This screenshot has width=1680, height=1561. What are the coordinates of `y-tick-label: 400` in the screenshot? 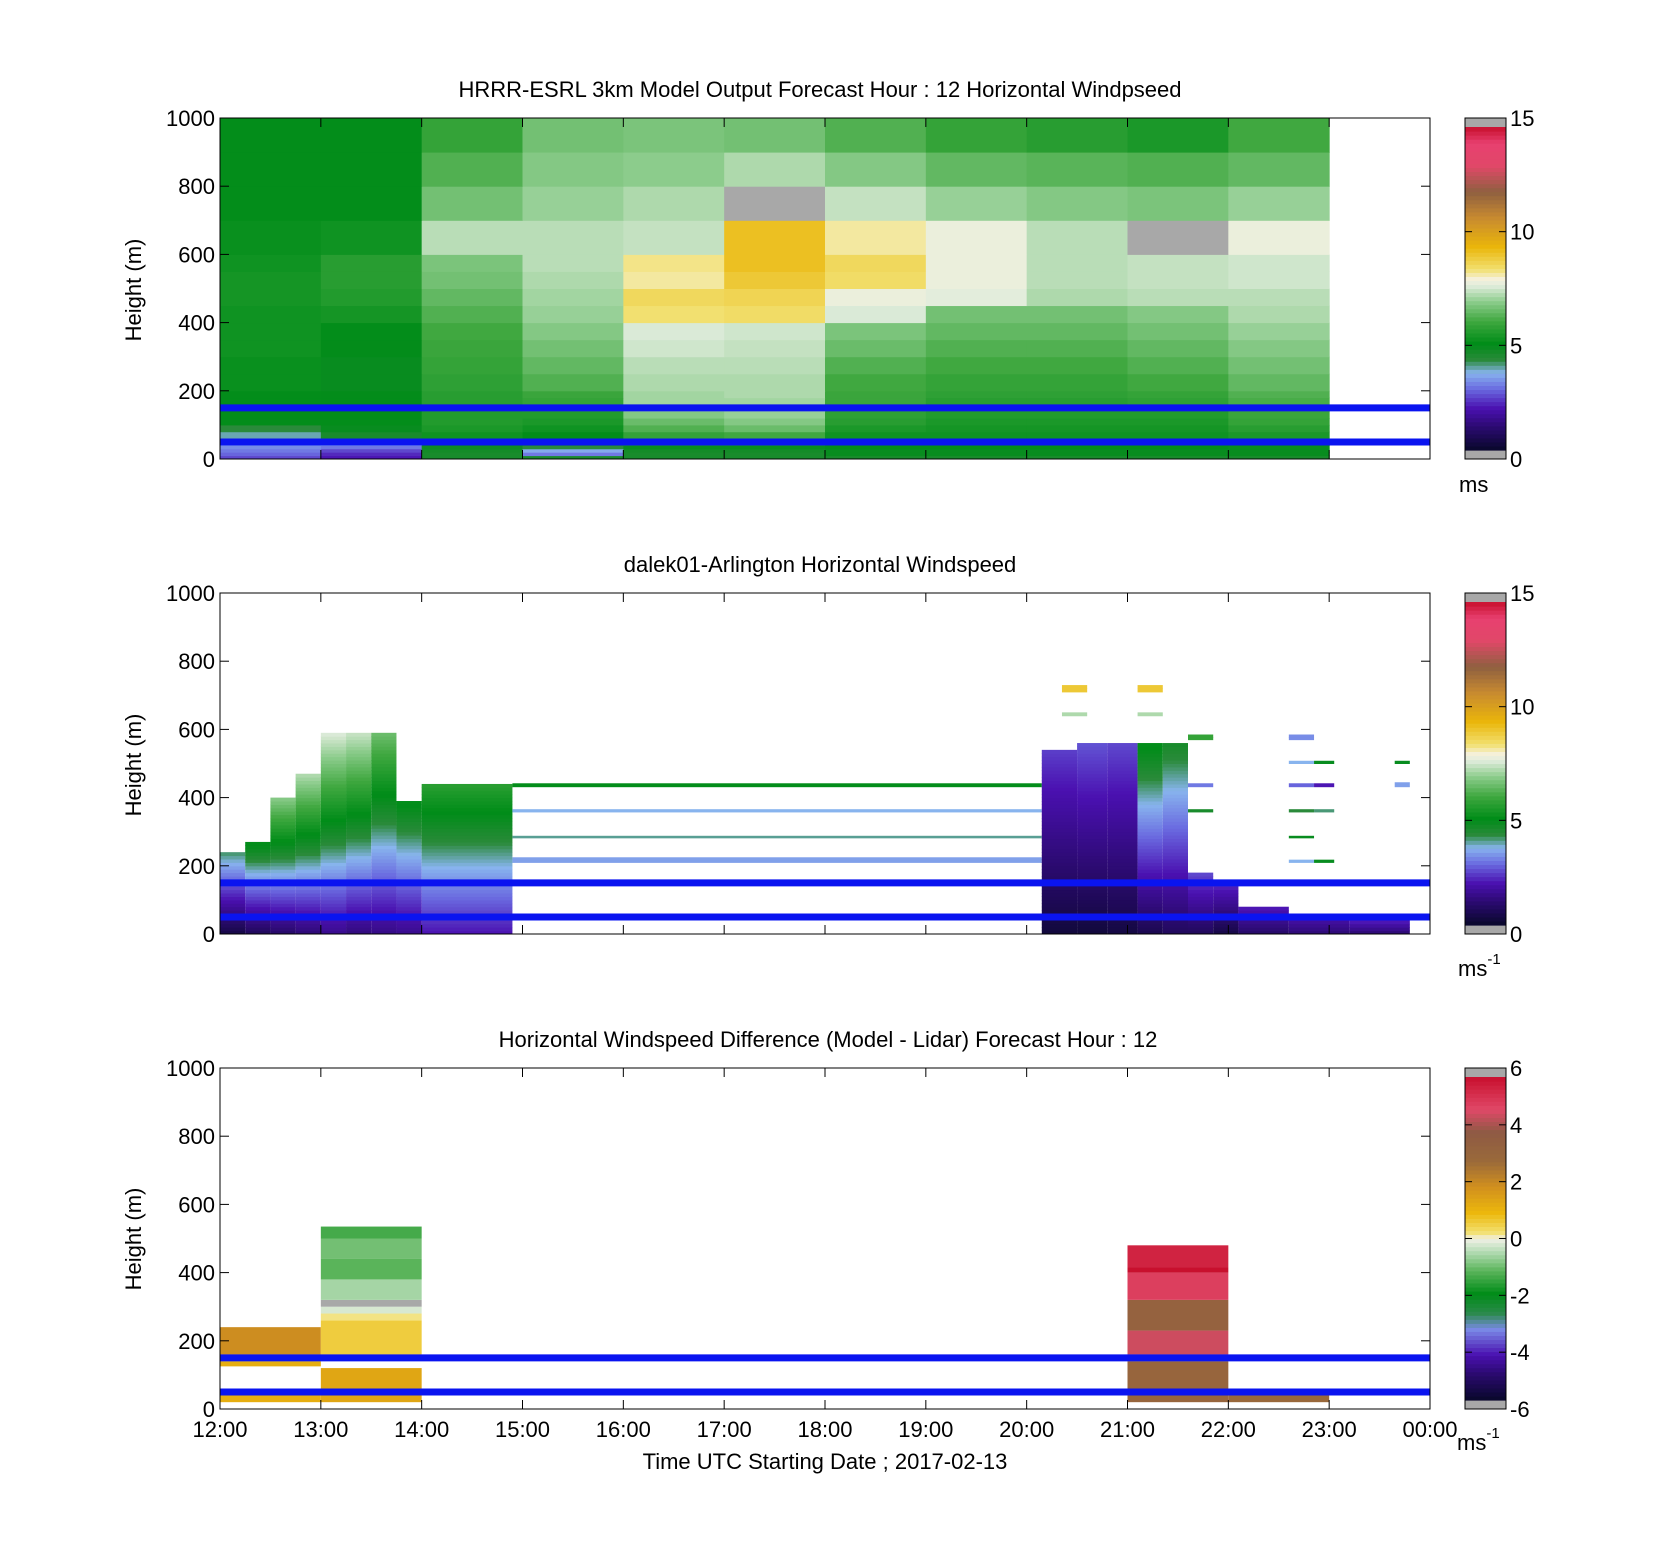 It's located at (196, 323).